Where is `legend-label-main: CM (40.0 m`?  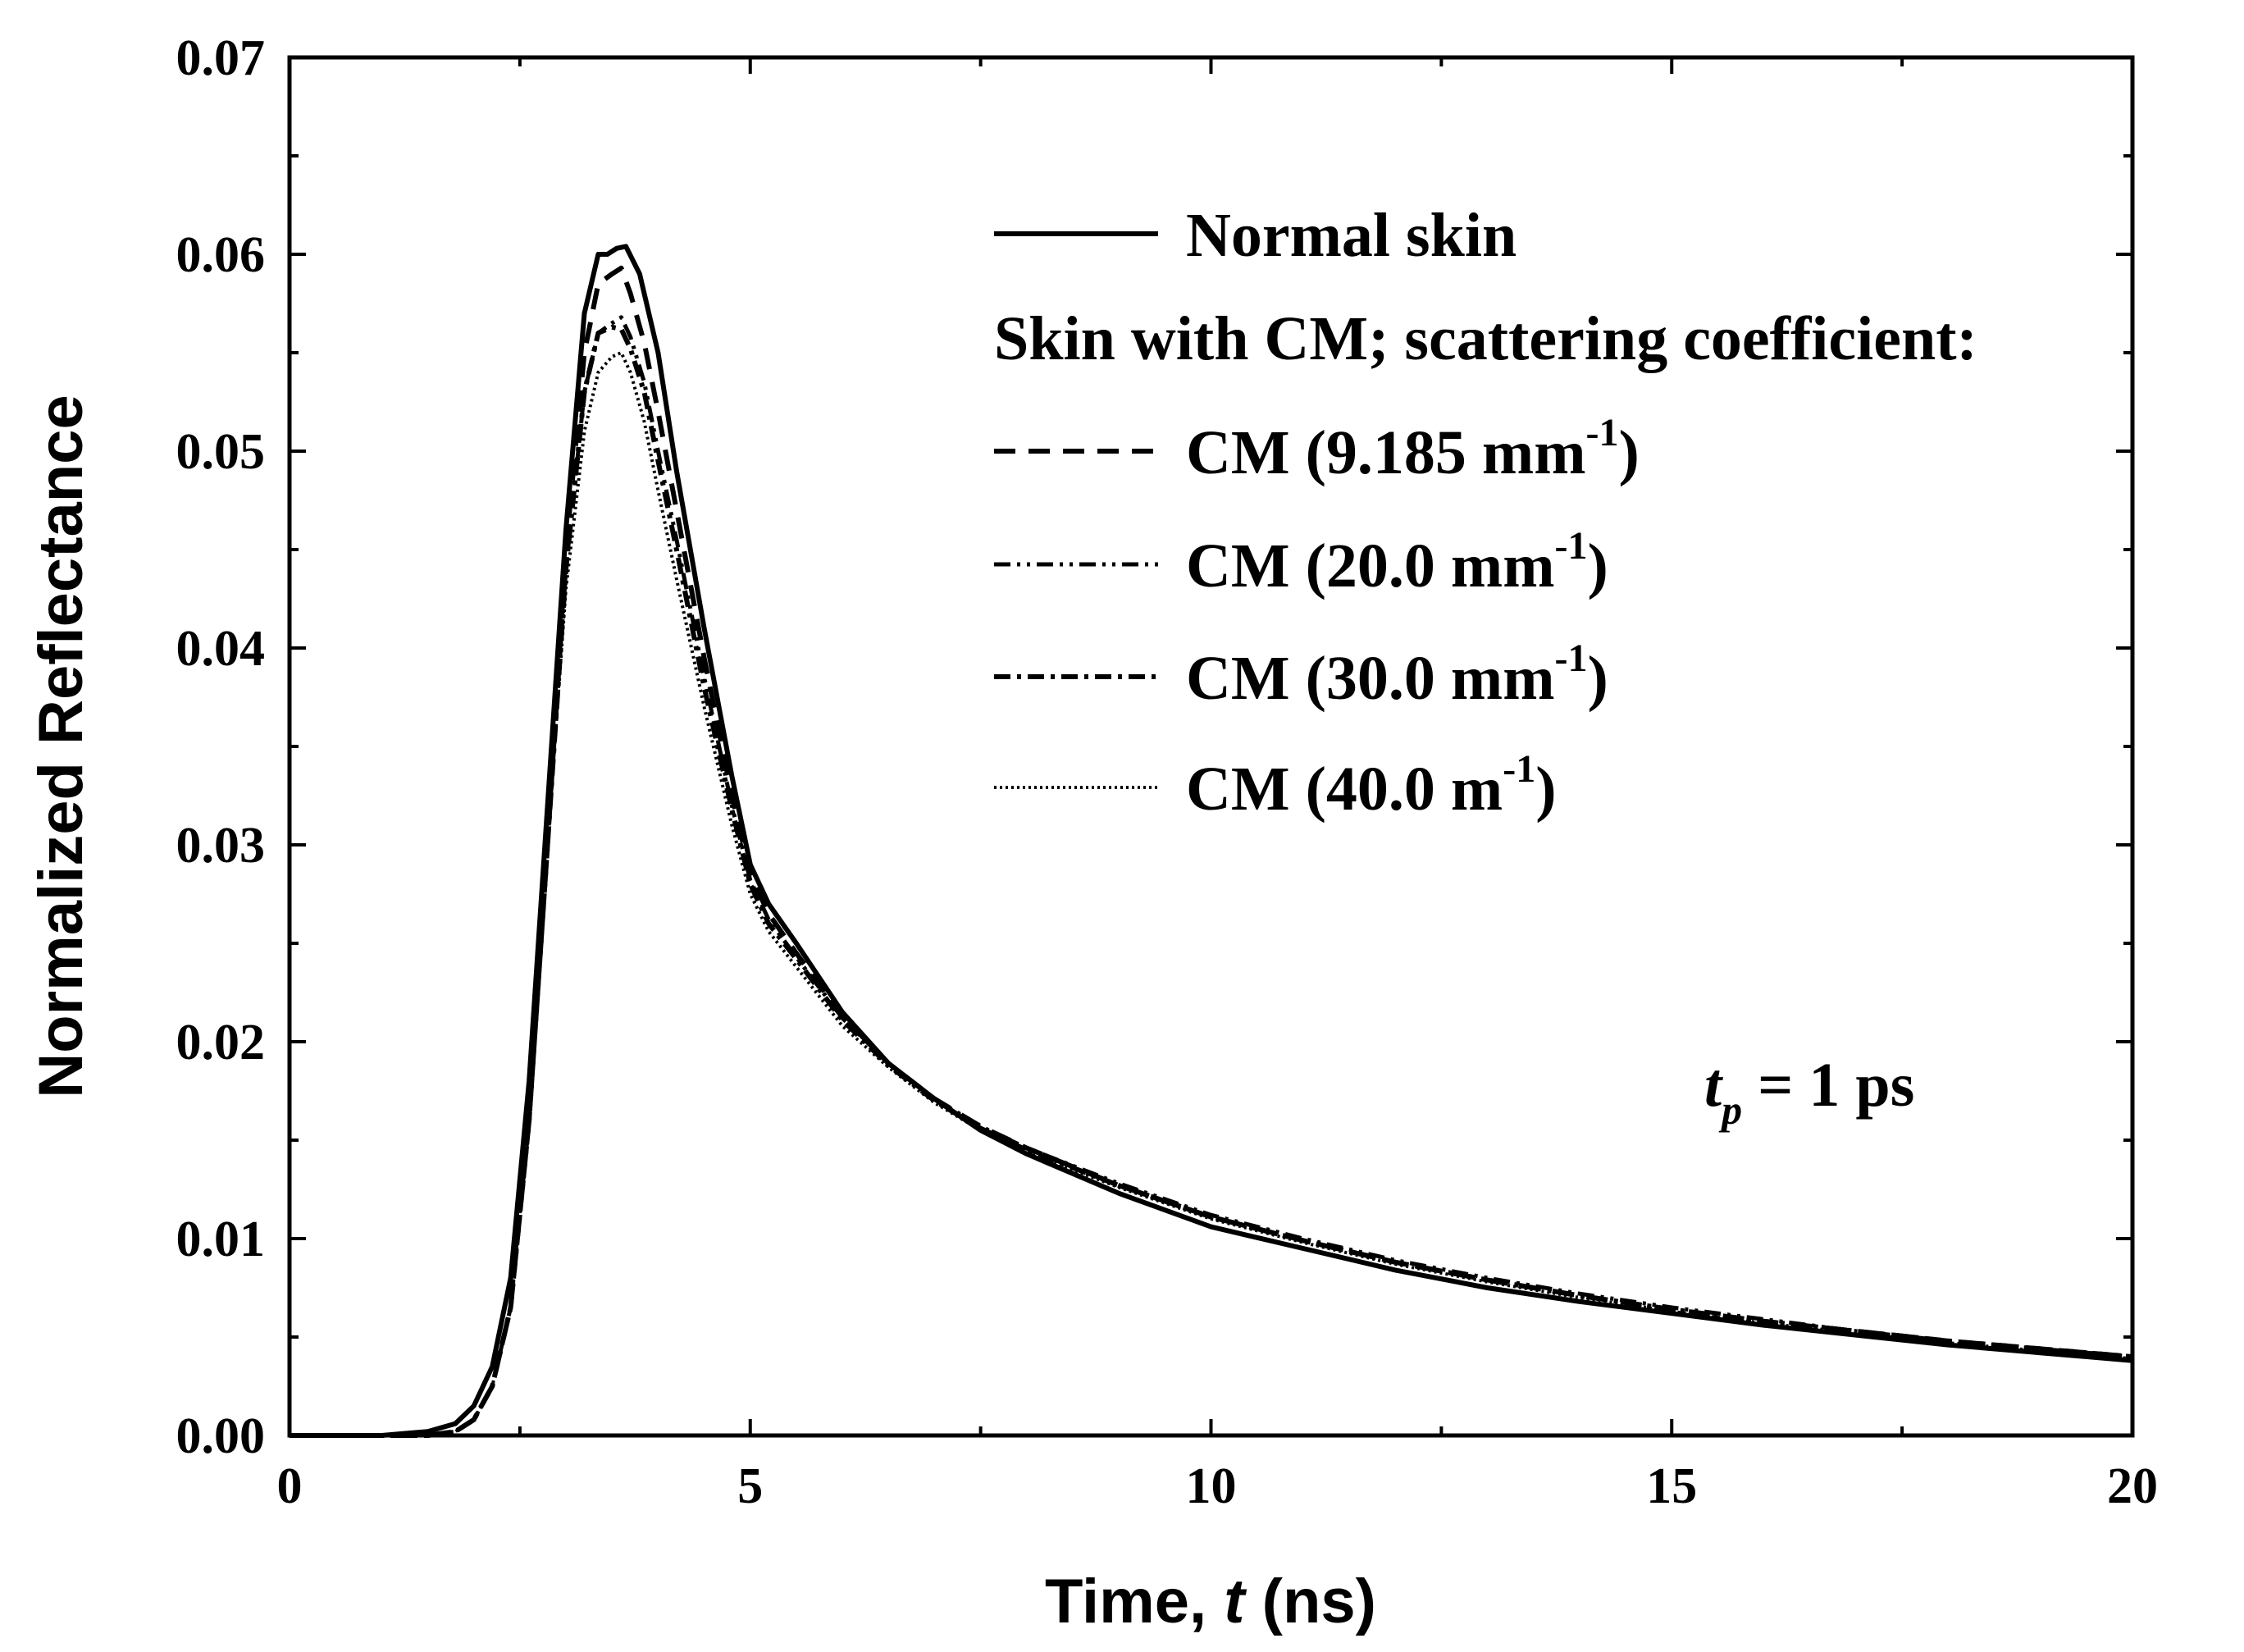
legend-label-main: CM (40.0 m is located at coordinates (1344, 789).